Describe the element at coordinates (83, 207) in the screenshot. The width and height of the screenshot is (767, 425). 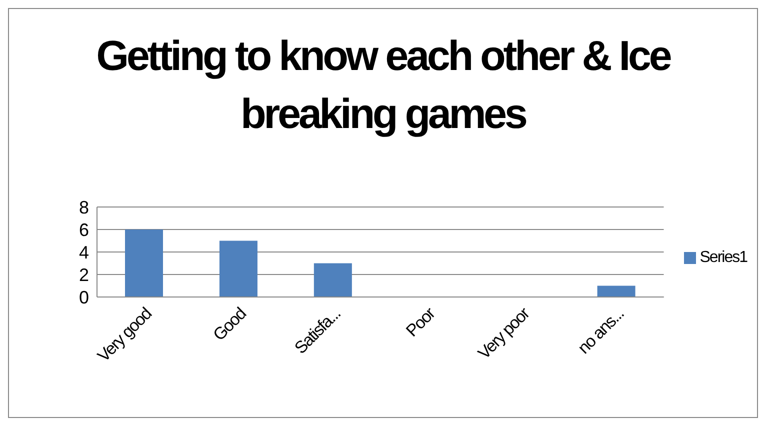
I see `y-tick-label: 8` at that location.